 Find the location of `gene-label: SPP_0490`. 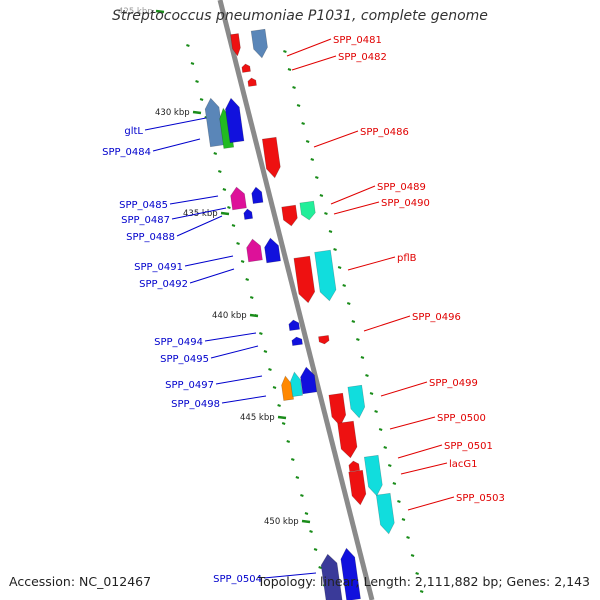

gene-label: SPP_0490 is located at coordinates (405, 203).